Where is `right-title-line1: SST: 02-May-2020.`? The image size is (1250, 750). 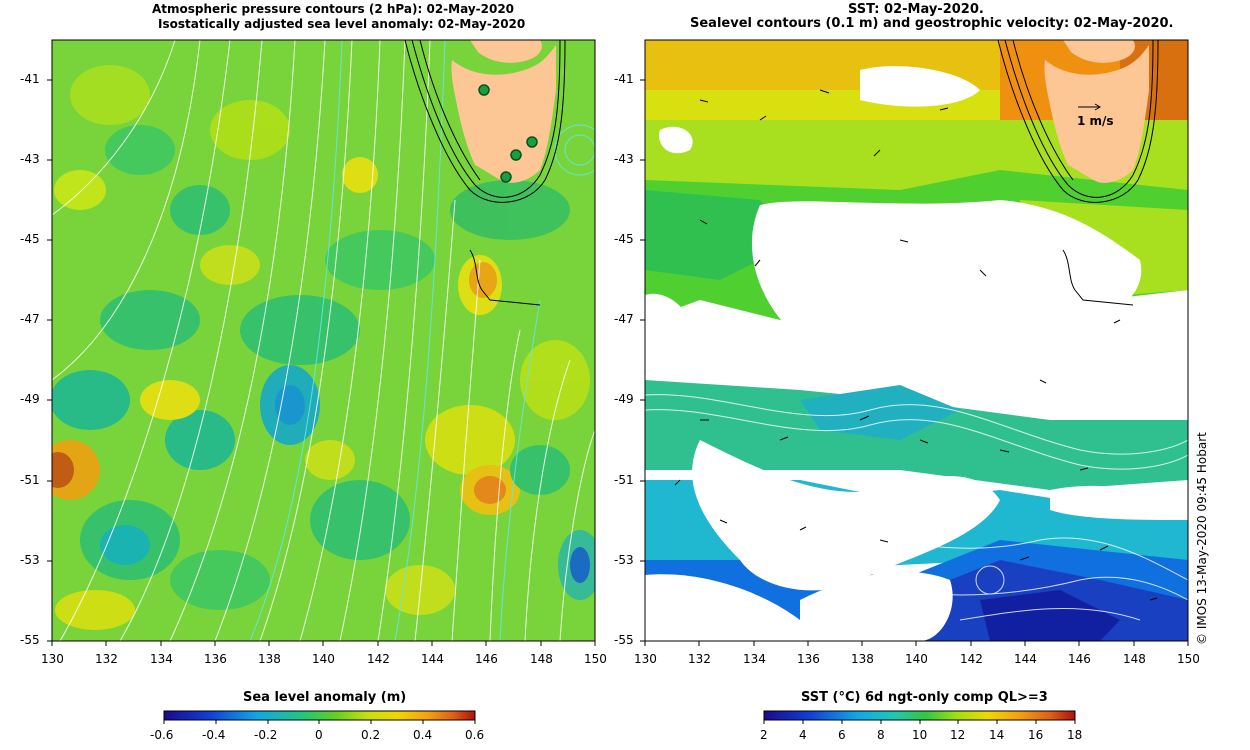 right-title-line1: SST: 02-May-2020. is located at coordinates (916, 9).